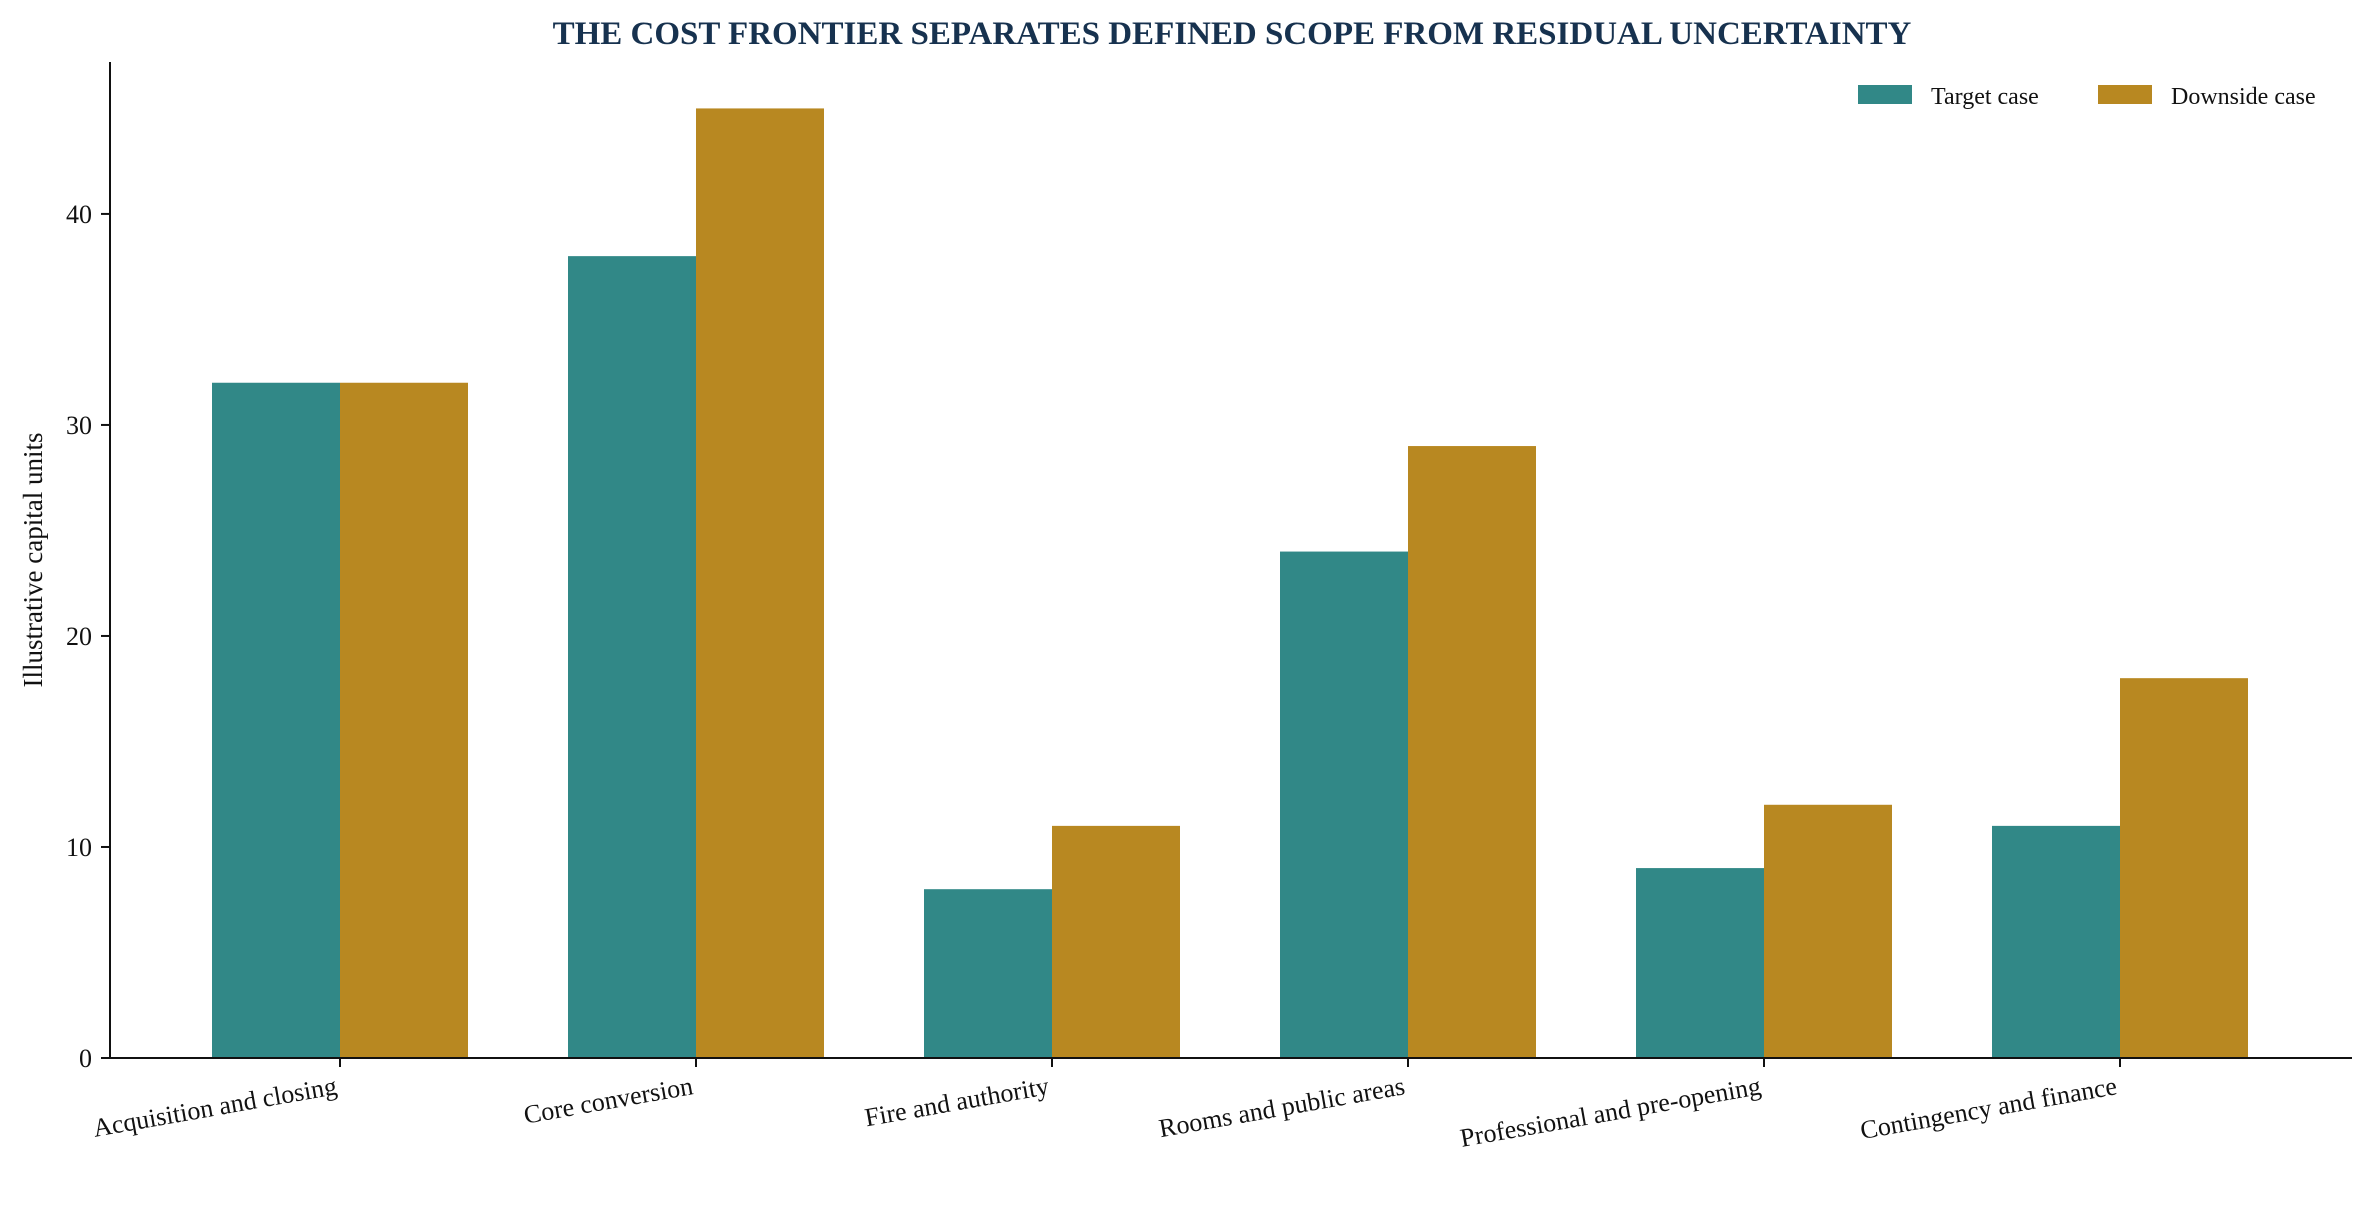 The width and height of the screenshot is (2371, 1210). I want to click on legend: Target case Downside case, so click(2087, 97).